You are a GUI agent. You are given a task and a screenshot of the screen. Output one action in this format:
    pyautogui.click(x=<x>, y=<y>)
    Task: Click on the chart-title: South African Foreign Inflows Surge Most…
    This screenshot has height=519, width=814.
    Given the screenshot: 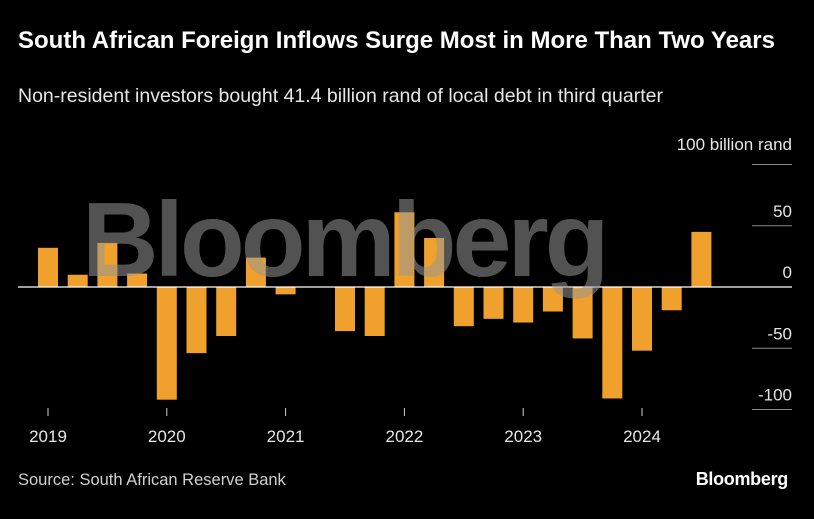 What is the action you would take?
    pyautogui.click(x=396, y=40)
    